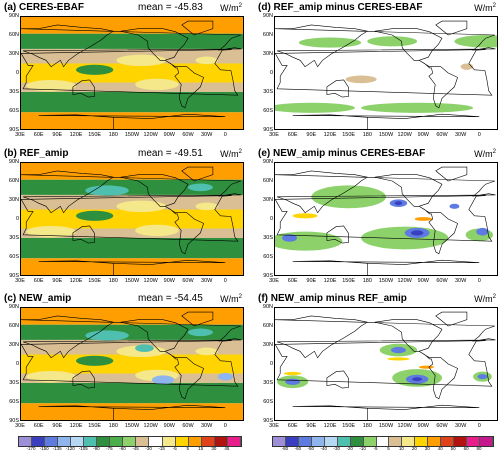 The height and width of the screenshot is (457, 500). What do you see at coordinates (95, 69) in the screenshot?
I see `field-warm-pool` at bounding box center [95, 69].